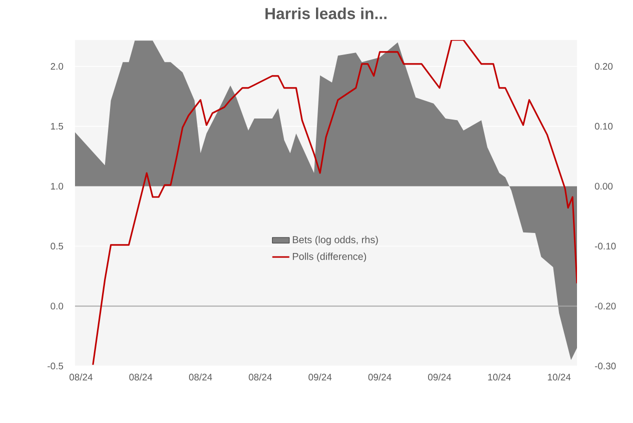 The image size is (633, 423). What do you see at coordinates (57, 186) in the screenshot?
I see `y-tick-label: 1.0` at bounding box center [57, 186].